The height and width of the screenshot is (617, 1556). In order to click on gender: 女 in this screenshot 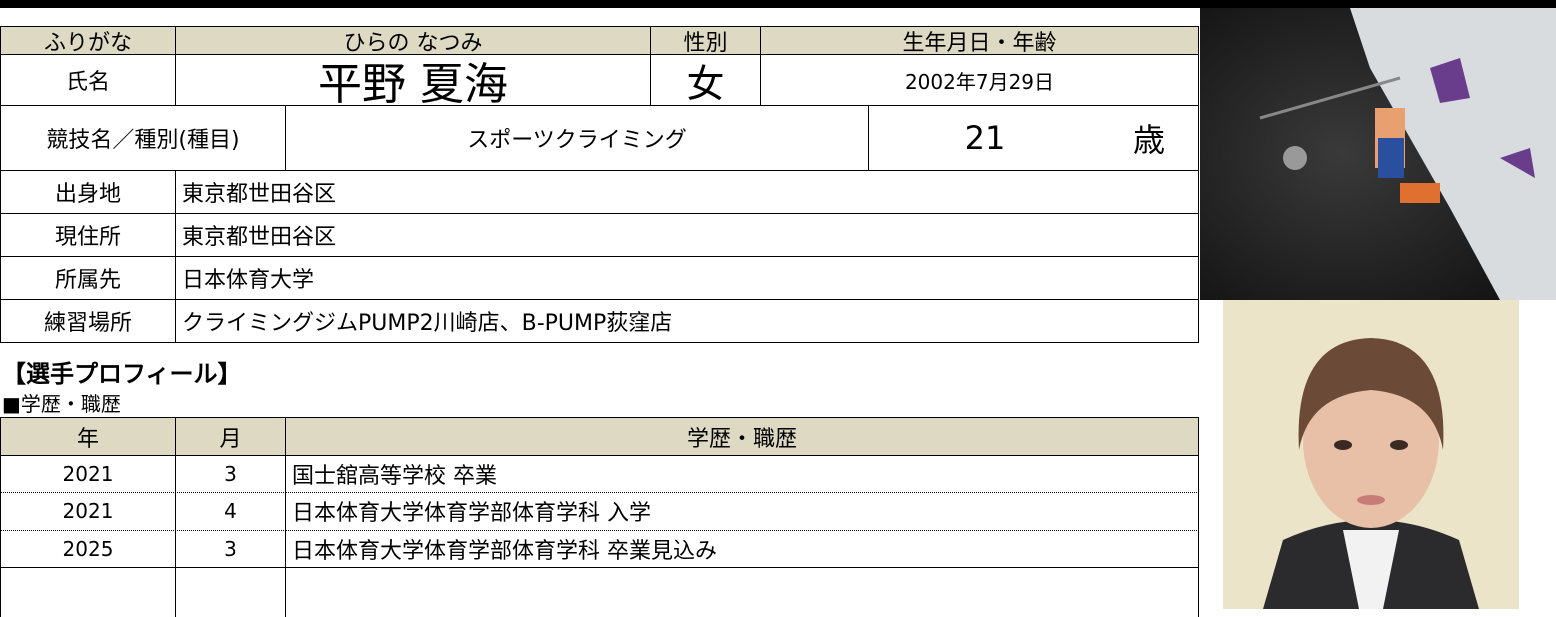, I will do `click(705, 80)`.